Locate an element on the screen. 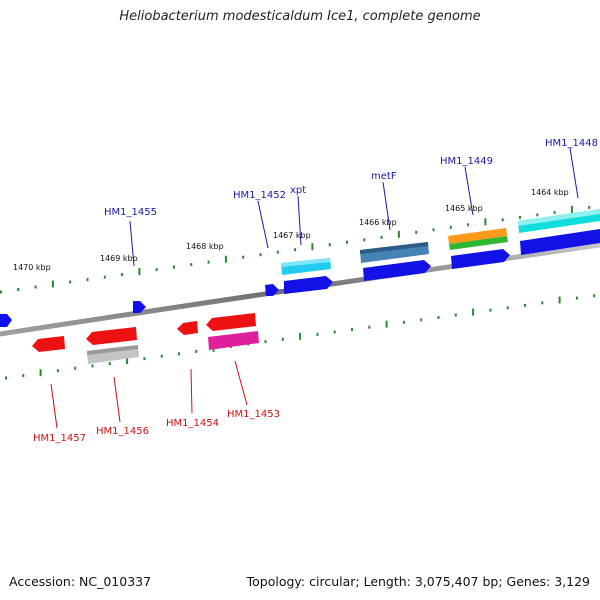 Image resolution: width=600 pixels, height=600 pixels. gene-label-HM1_1448: HM1_1448 is located at coordinates (571, 143).